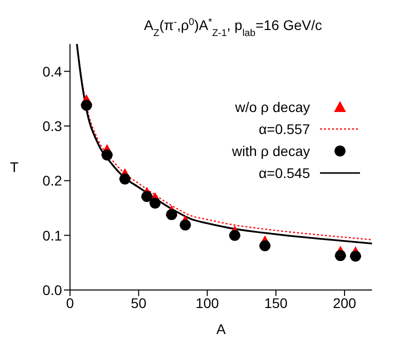  I want to click on y-axis-title: T, so click(14, 166).